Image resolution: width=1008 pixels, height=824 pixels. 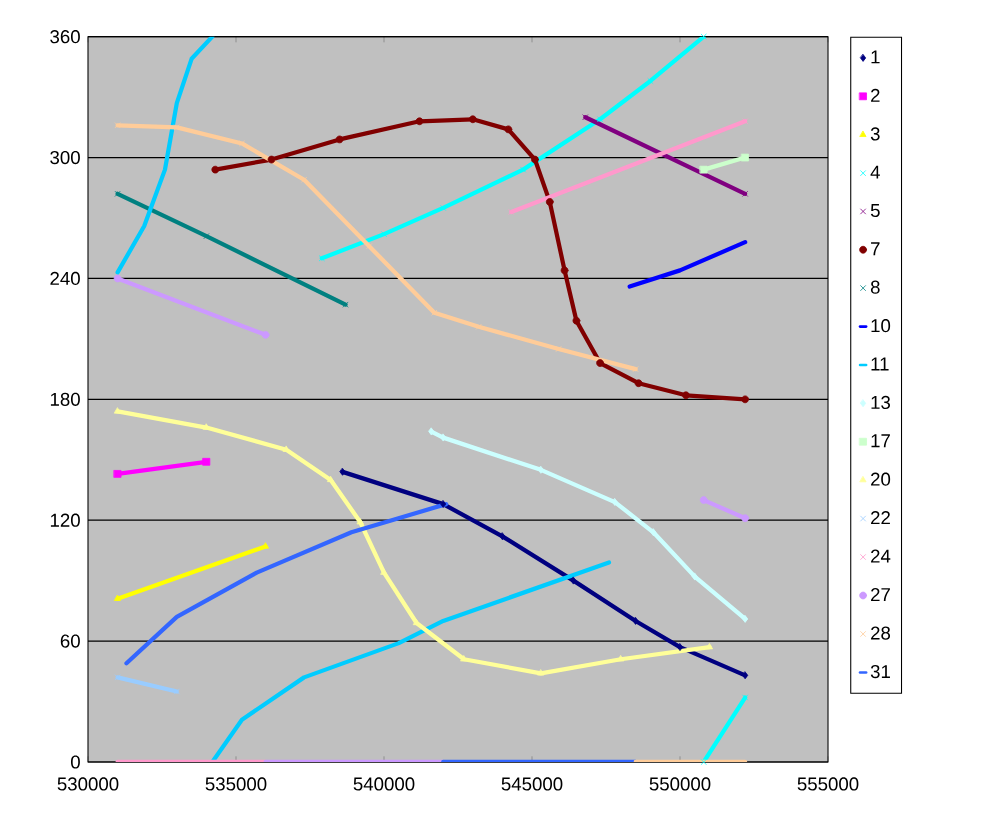 What do you see at coordinates (875, 95) in the screenshot?
I see `legend-label: 2` at bounding box center [875, 95].